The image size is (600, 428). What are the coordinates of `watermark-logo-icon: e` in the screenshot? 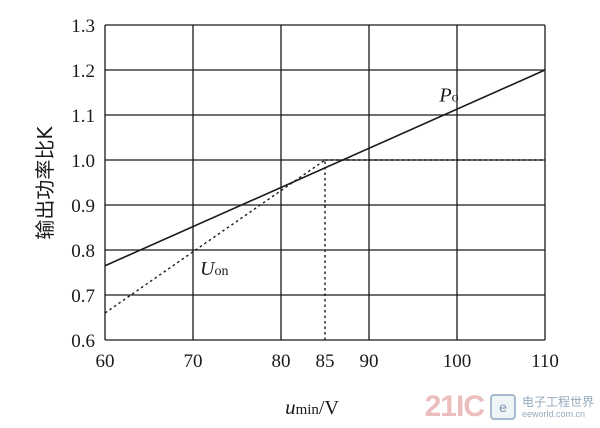 It's located at (502, 407).